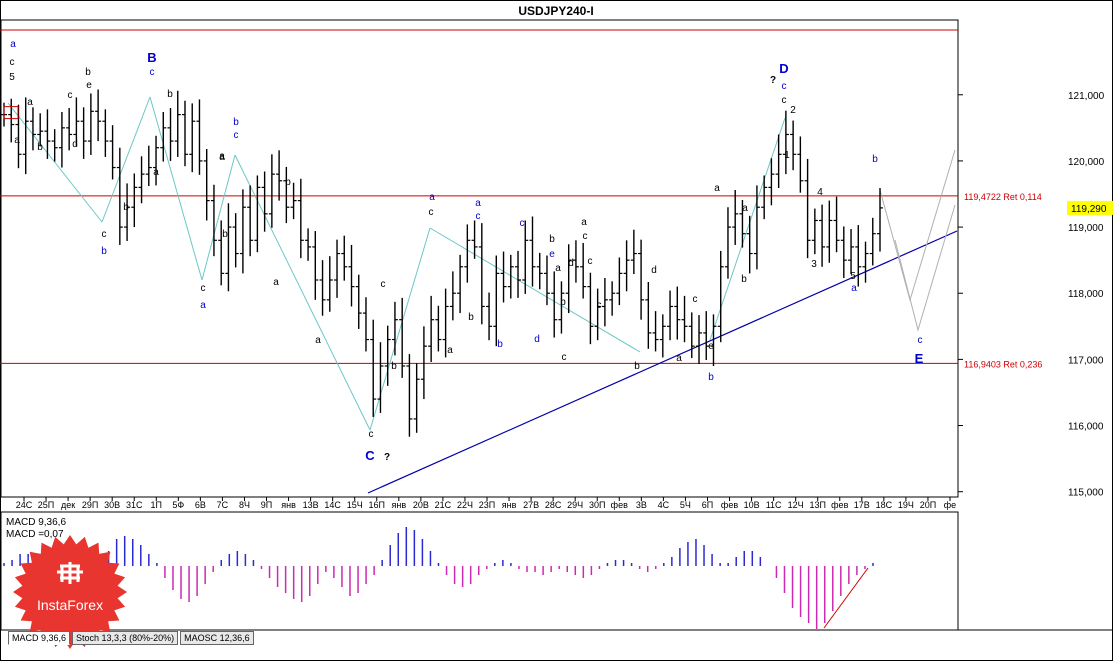 The height and width of the screenshot is (661, 1113). Describe the element at coordinates (90, 505) in the screenshot. I see `x-tick-label: 29П` at that location.